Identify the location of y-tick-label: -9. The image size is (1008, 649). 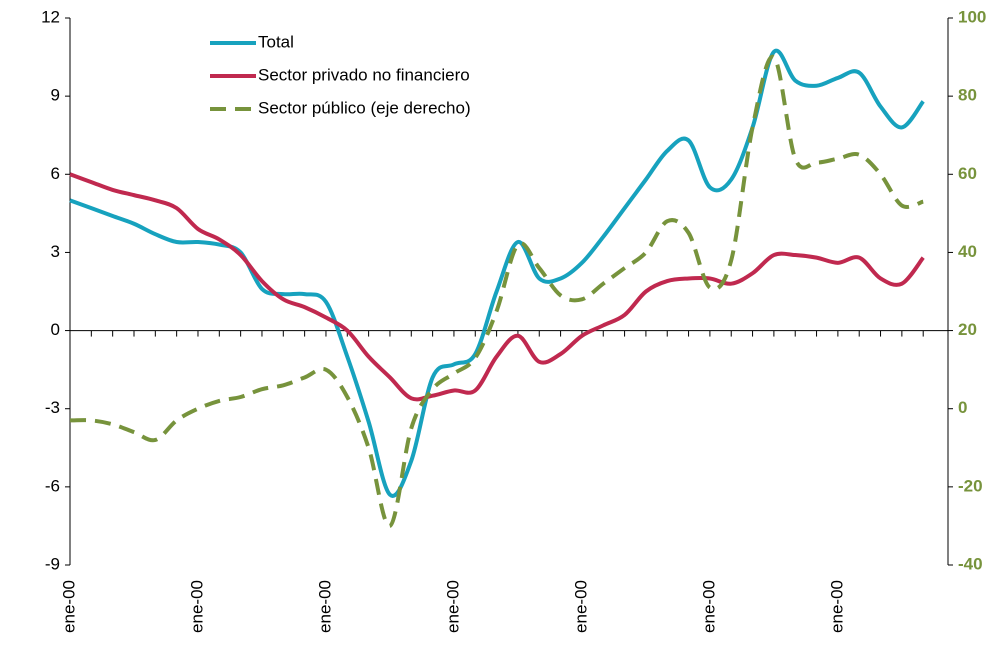
(52, 563).